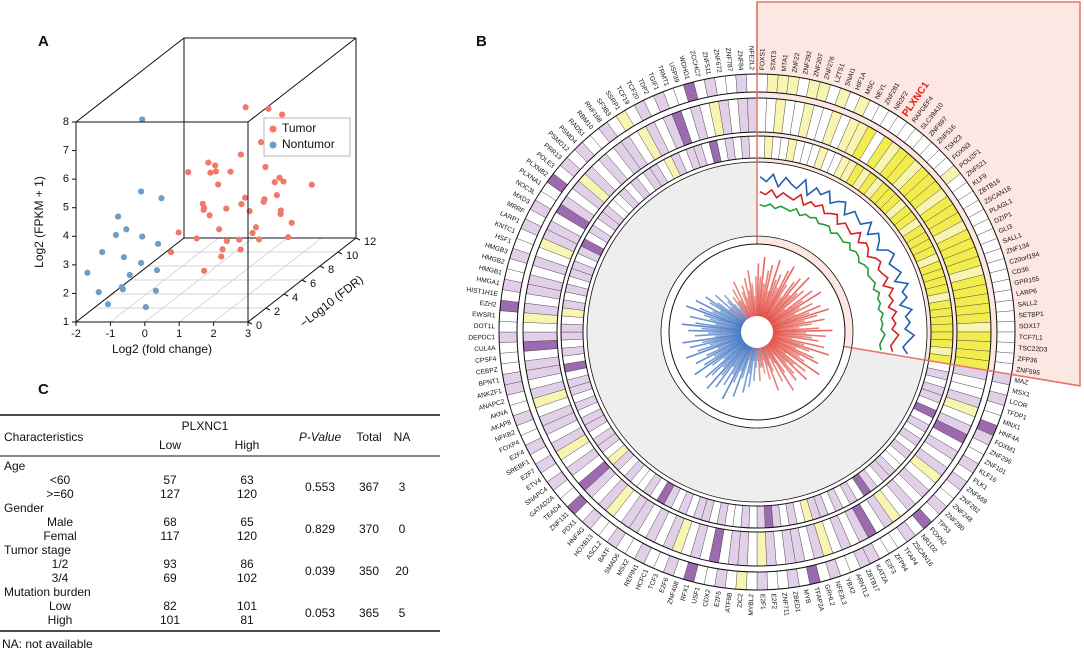 This screenshot has width=1084, height=657. What do you see at coordinates (247, 494) in the screenshot?
I see `cell: 120` at bounding box center [247, 494].